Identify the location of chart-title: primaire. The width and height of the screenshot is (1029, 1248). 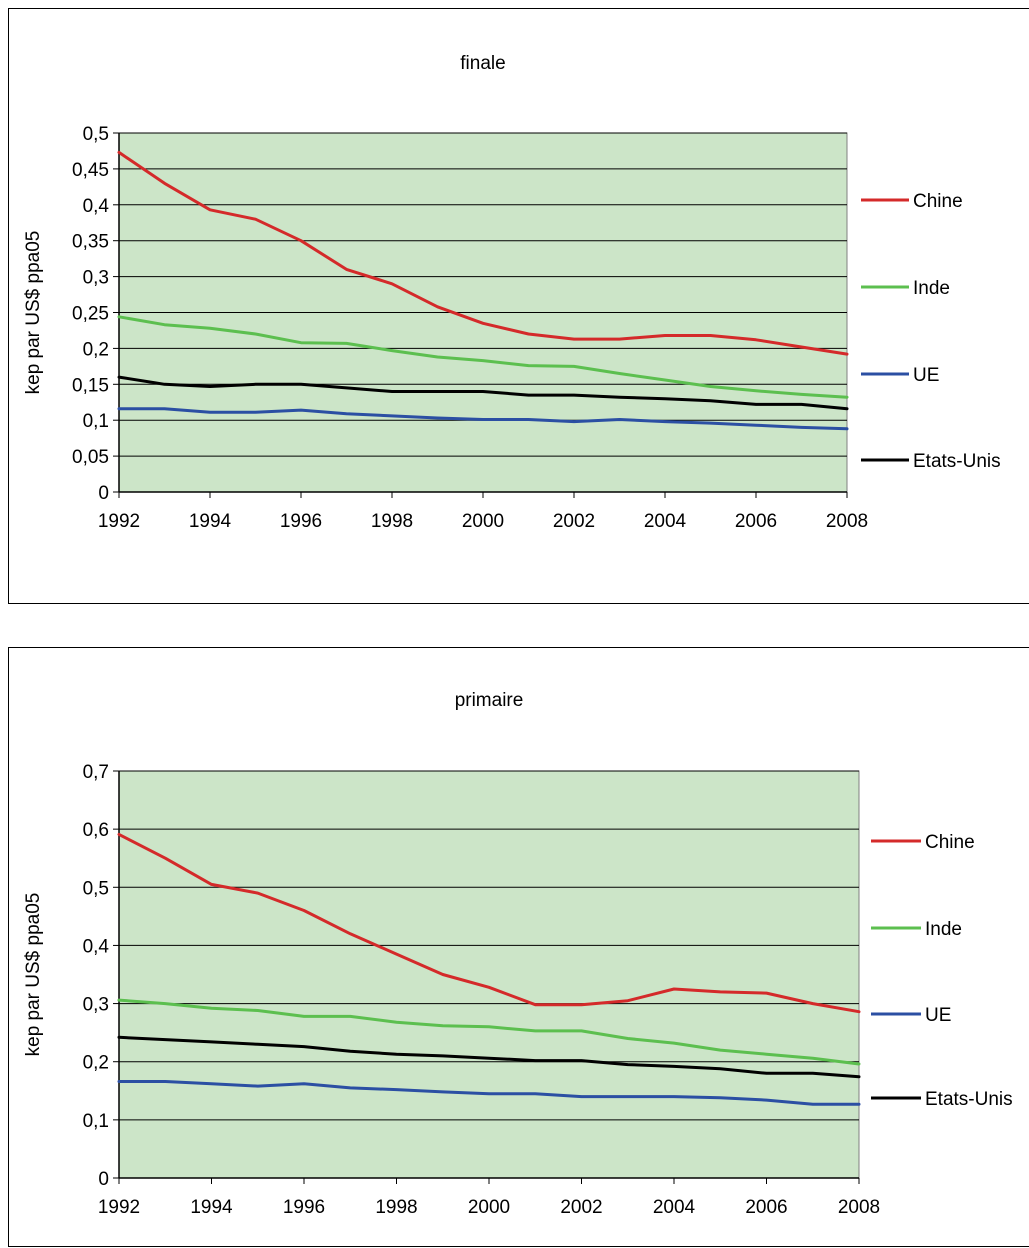
(489, 700).